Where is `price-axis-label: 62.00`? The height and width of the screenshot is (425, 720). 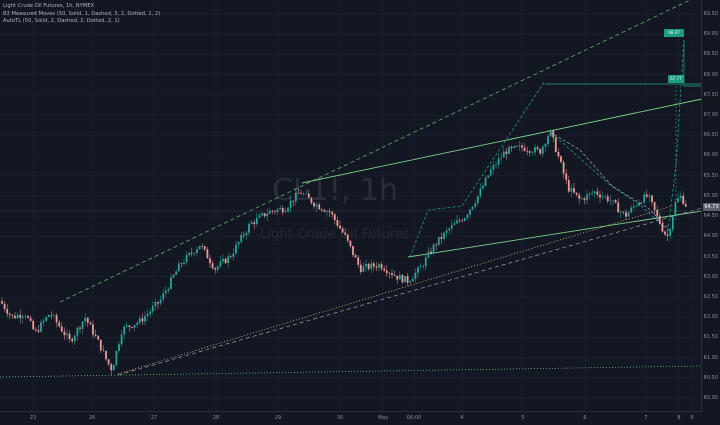
price-axis-label: 62.00 is located at coordinates (710, 317).